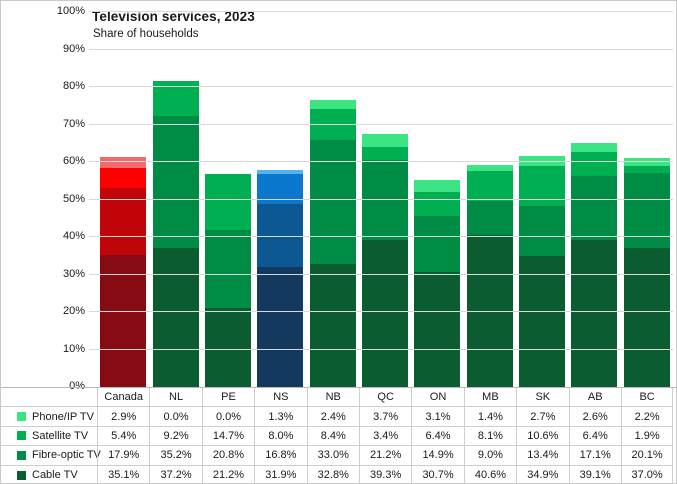 This screenshot has width=677, height=484. What do you see at coordinates (175, 474) in the screenshot?
I see `value-cell: 37.2%` at bounding box center [175, 474].